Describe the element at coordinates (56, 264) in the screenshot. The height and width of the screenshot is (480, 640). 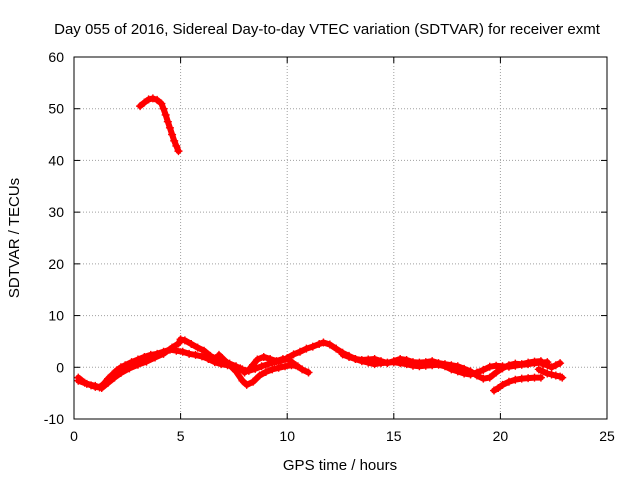
I see `y-tick-label: 20` at that location.